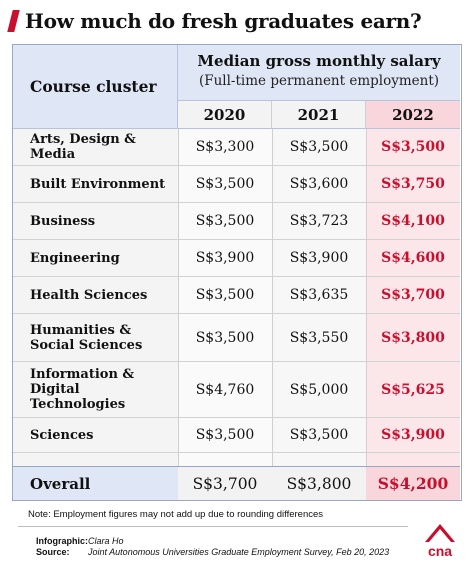  I want to click on col-2020-bg, so click(225, 314).